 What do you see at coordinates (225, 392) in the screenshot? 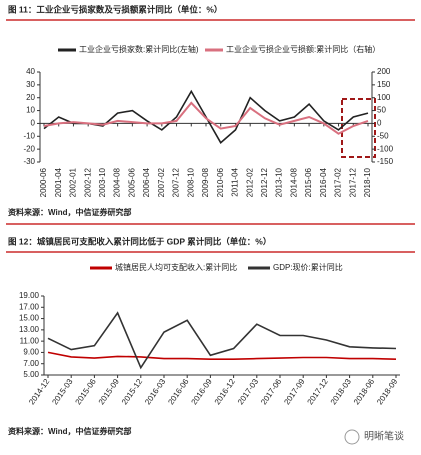
I see `x-tick-label: 2016-12` at bounding box center [225, 392].